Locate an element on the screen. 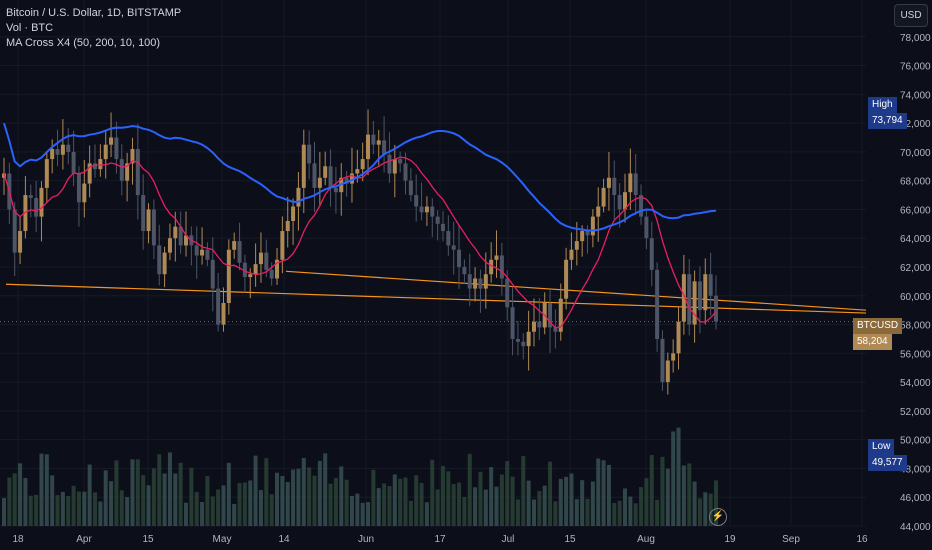  x-tick-label: 17 is located at coordinates (440, 539).